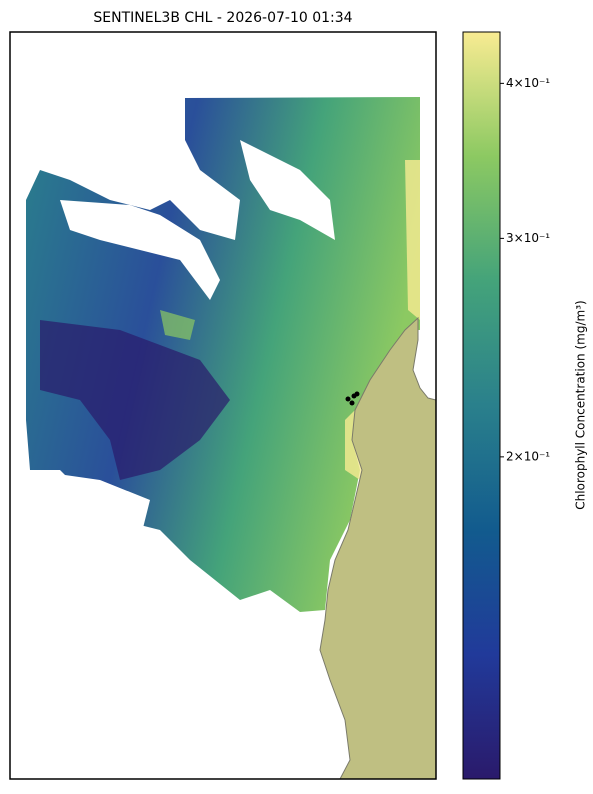  Describe the element at coordinates (222, 18) in the screenshot. I see `chart-title: SENTINEL3B CHL - 2026-07-10 01:34` at that location.